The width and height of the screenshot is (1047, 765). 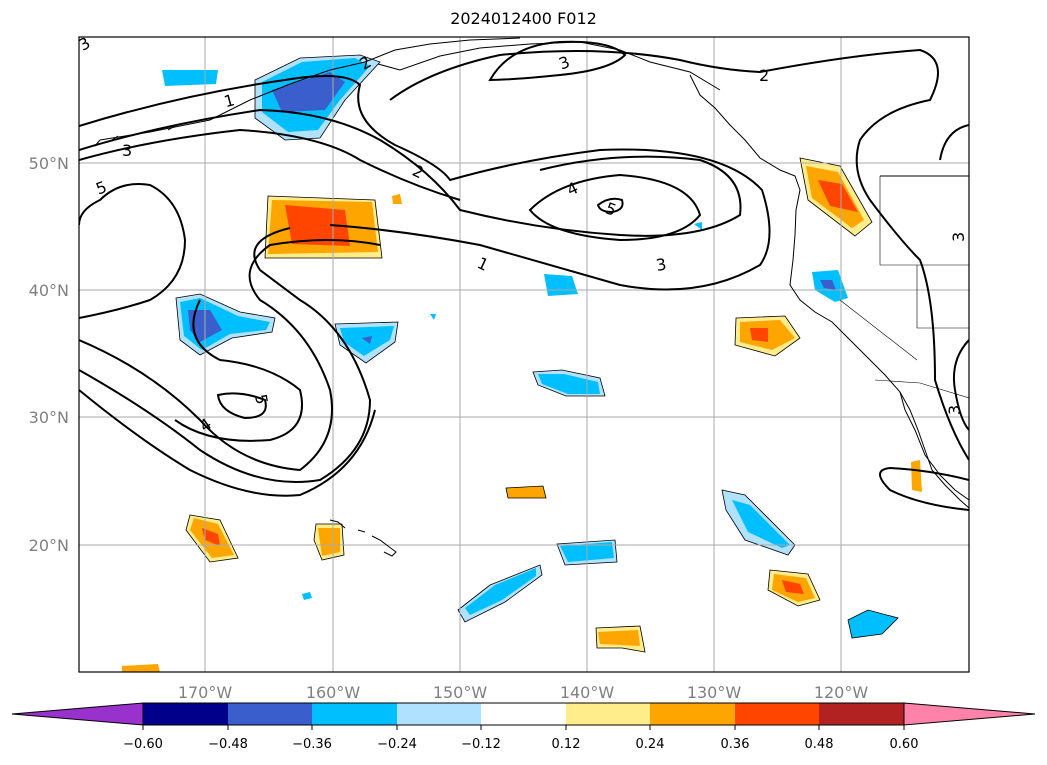 What do you see at coordinates (954, 142) in the screenshot?
I see `contour-3-east` at bounding box center [954, 142].